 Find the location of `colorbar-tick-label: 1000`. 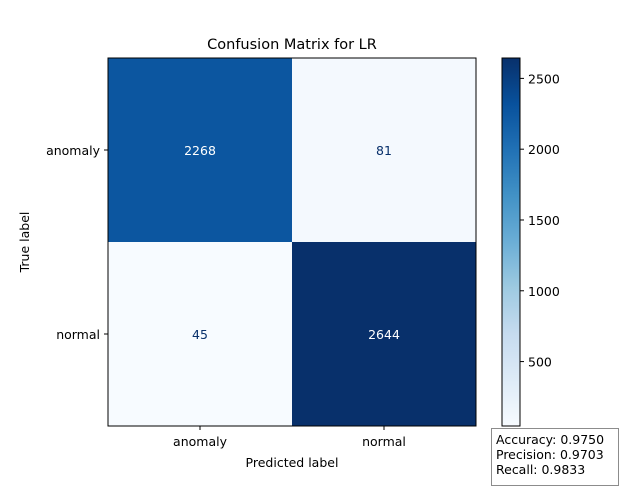

colorbar-tick-label: 1000 is located at coordinates (544, 291).